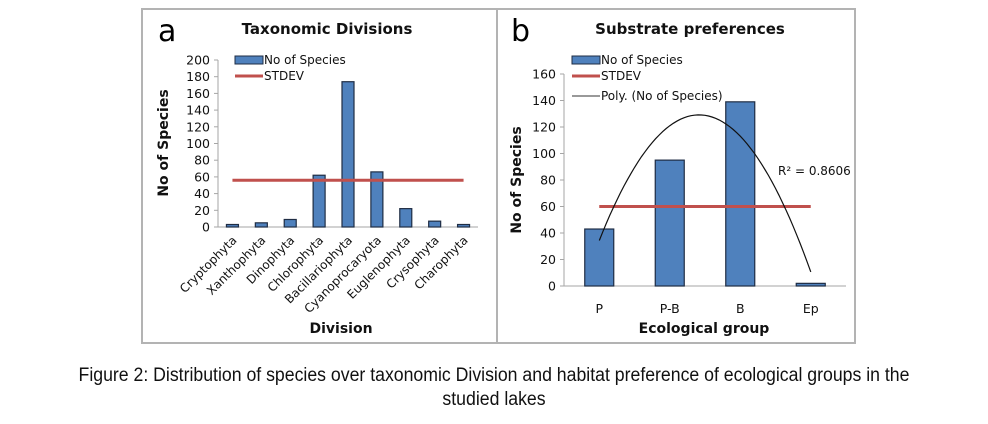 This screenshot has width=988, height=424. What do you see at coordinates (494, 399) in the screenshot?
I see `caption-line-2: studied lakes` at bounding box center [494, 399].